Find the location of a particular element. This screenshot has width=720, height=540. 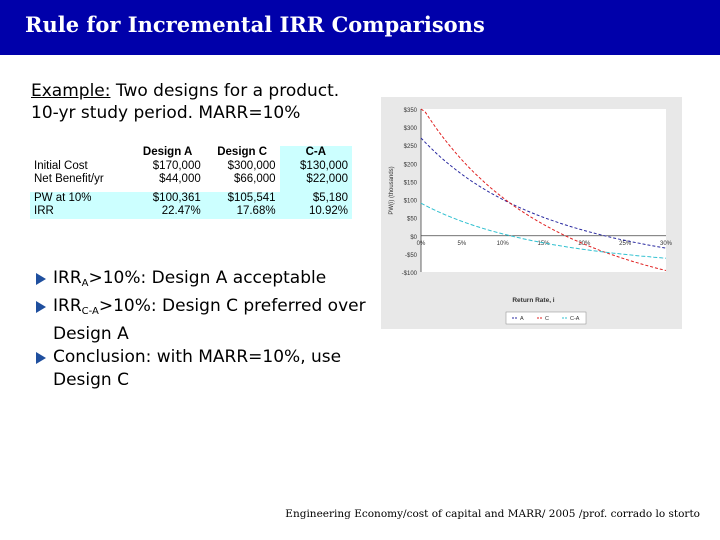

y-tick-label: $350 is located at coordinates (411, 111).